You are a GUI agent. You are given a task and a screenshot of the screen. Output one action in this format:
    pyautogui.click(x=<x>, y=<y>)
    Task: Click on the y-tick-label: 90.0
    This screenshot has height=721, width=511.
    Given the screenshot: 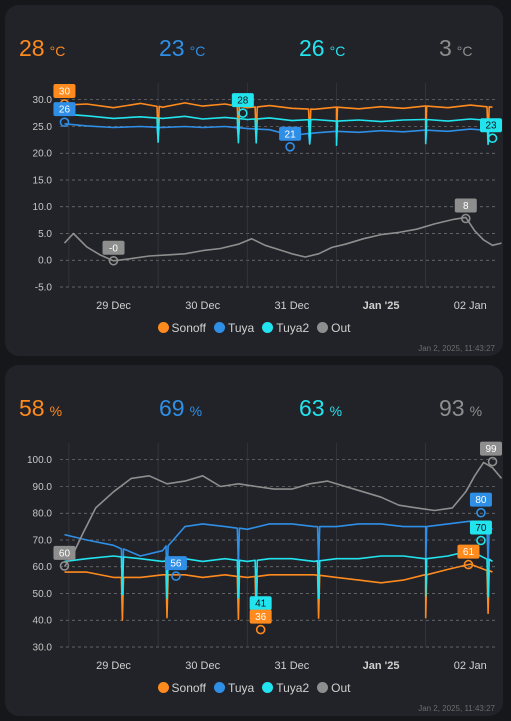 What is the action you would take?
    pyautogui.click(x=43, y=487)
    